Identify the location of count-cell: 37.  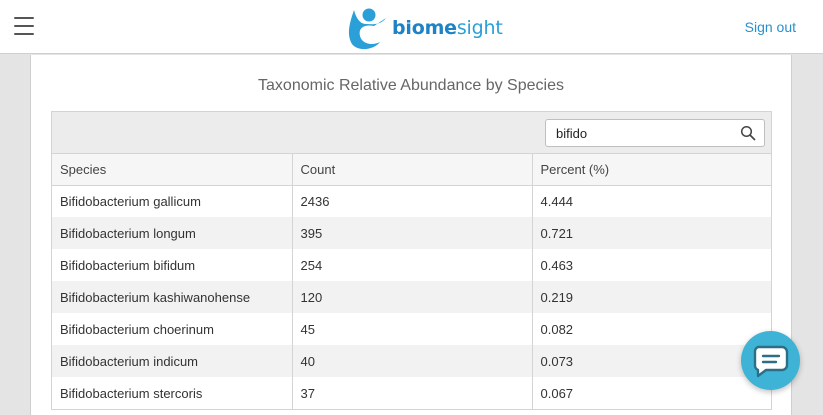
(412, 393).